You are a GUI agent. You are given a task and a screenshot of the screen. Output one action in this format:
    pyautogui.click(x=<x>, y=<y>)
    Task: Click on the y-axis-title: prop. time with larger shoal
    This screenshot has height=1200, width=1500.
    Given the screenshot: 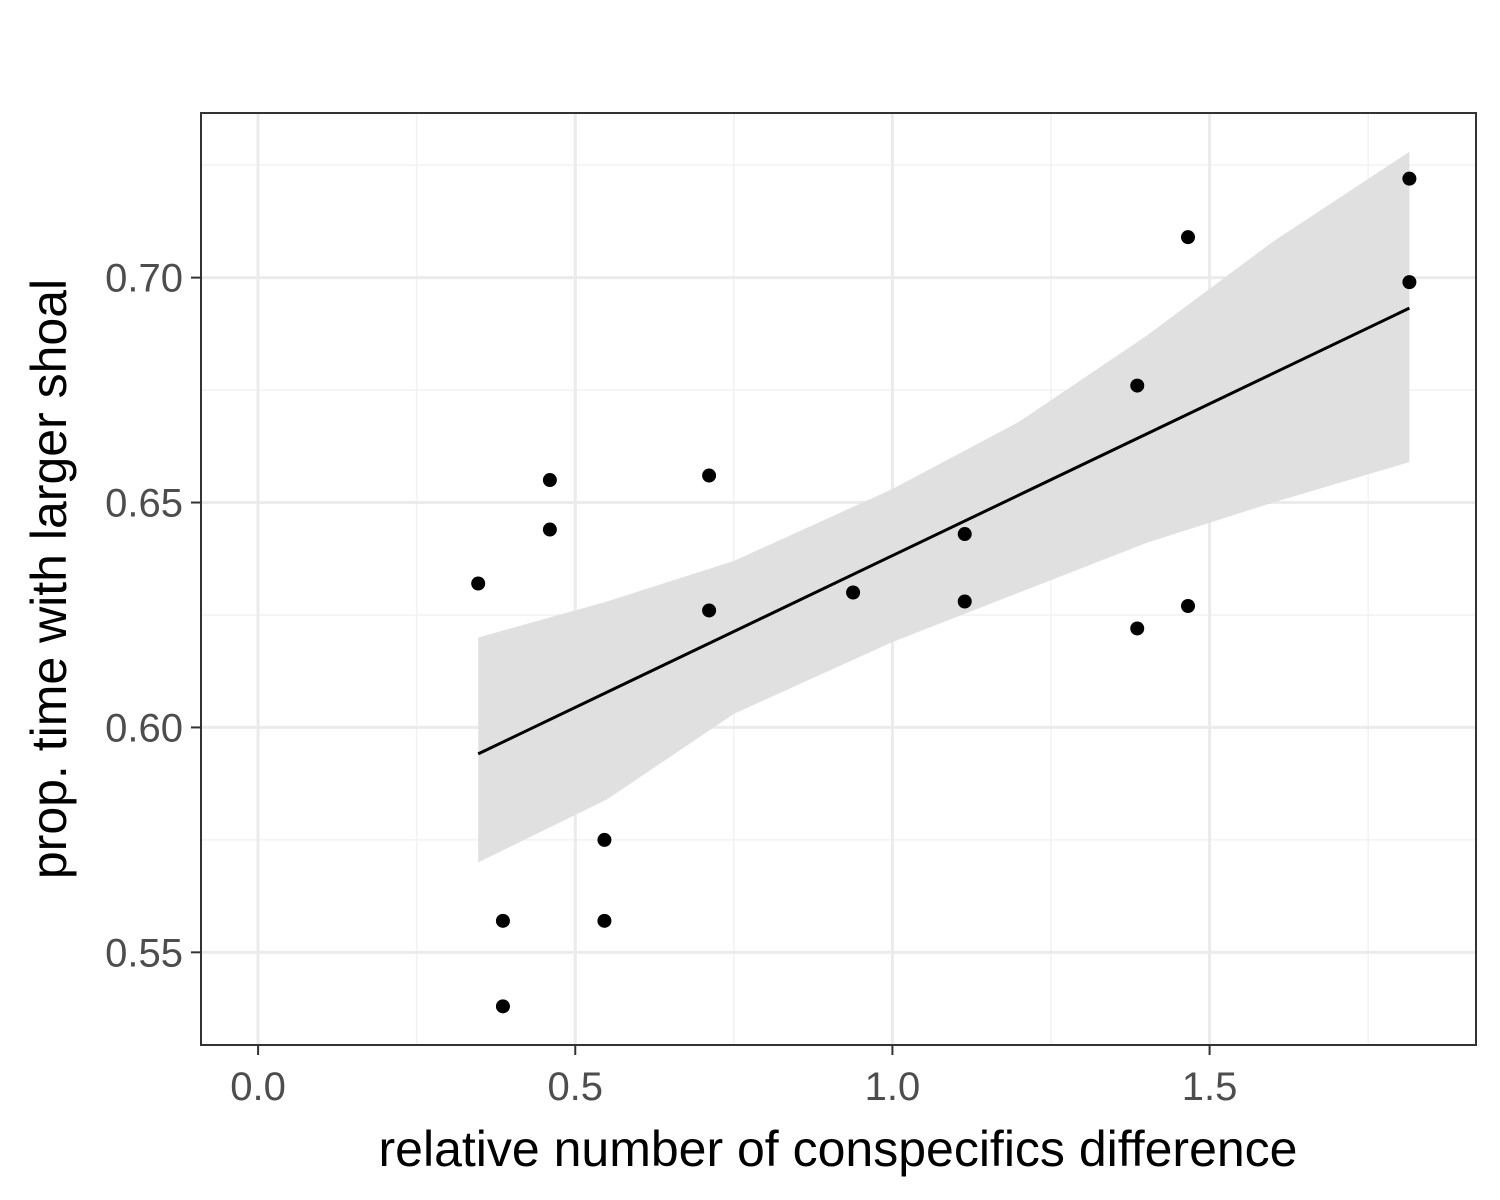 What is the action you would take?
    pyautogui.click(x=49, y=579)
    